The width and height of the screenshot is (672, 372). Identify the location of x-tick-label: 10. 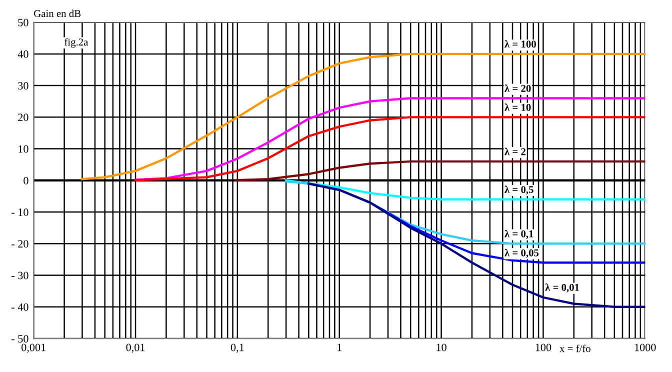
(441, 348).